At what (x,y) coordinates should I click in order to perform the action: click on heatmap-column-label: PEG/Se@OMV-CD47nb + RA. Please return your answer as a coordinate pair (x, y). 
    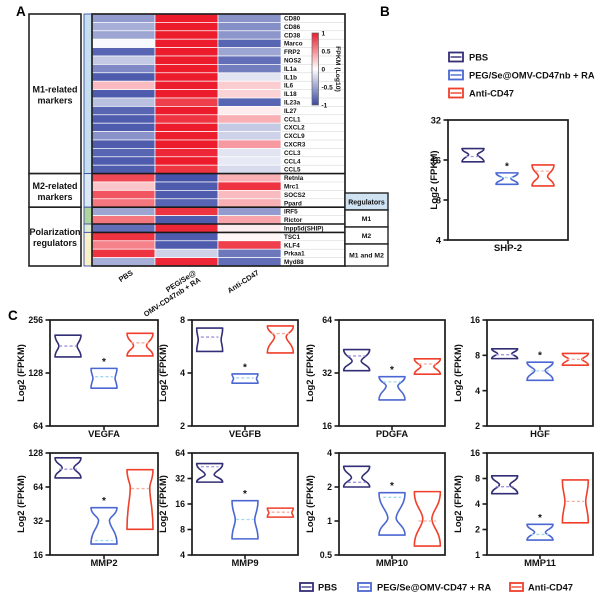
    Looking at the image, I should click on (169, 293).